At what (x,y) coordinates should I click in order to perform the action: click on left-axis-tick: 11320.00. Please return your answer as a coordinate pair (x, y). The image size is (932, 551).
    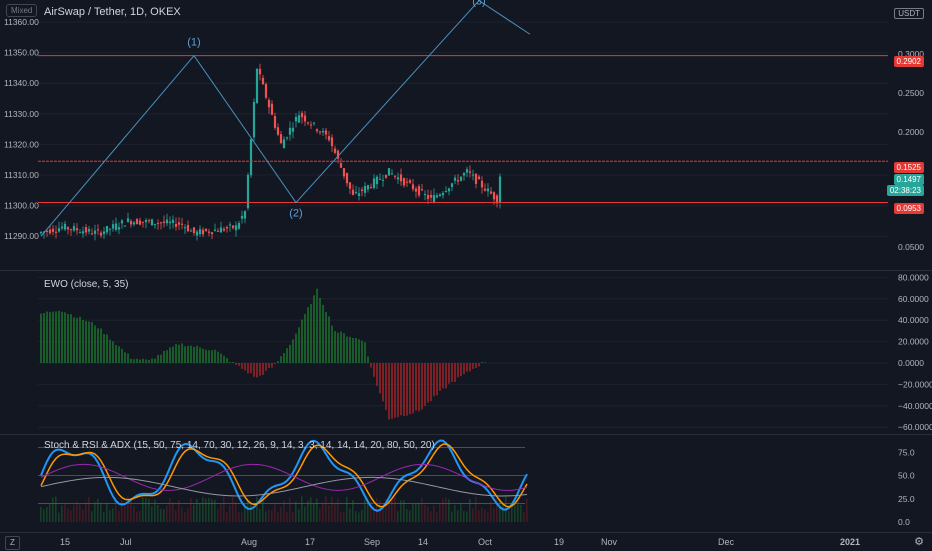
    Looking at the image, I should click on (21, 144).